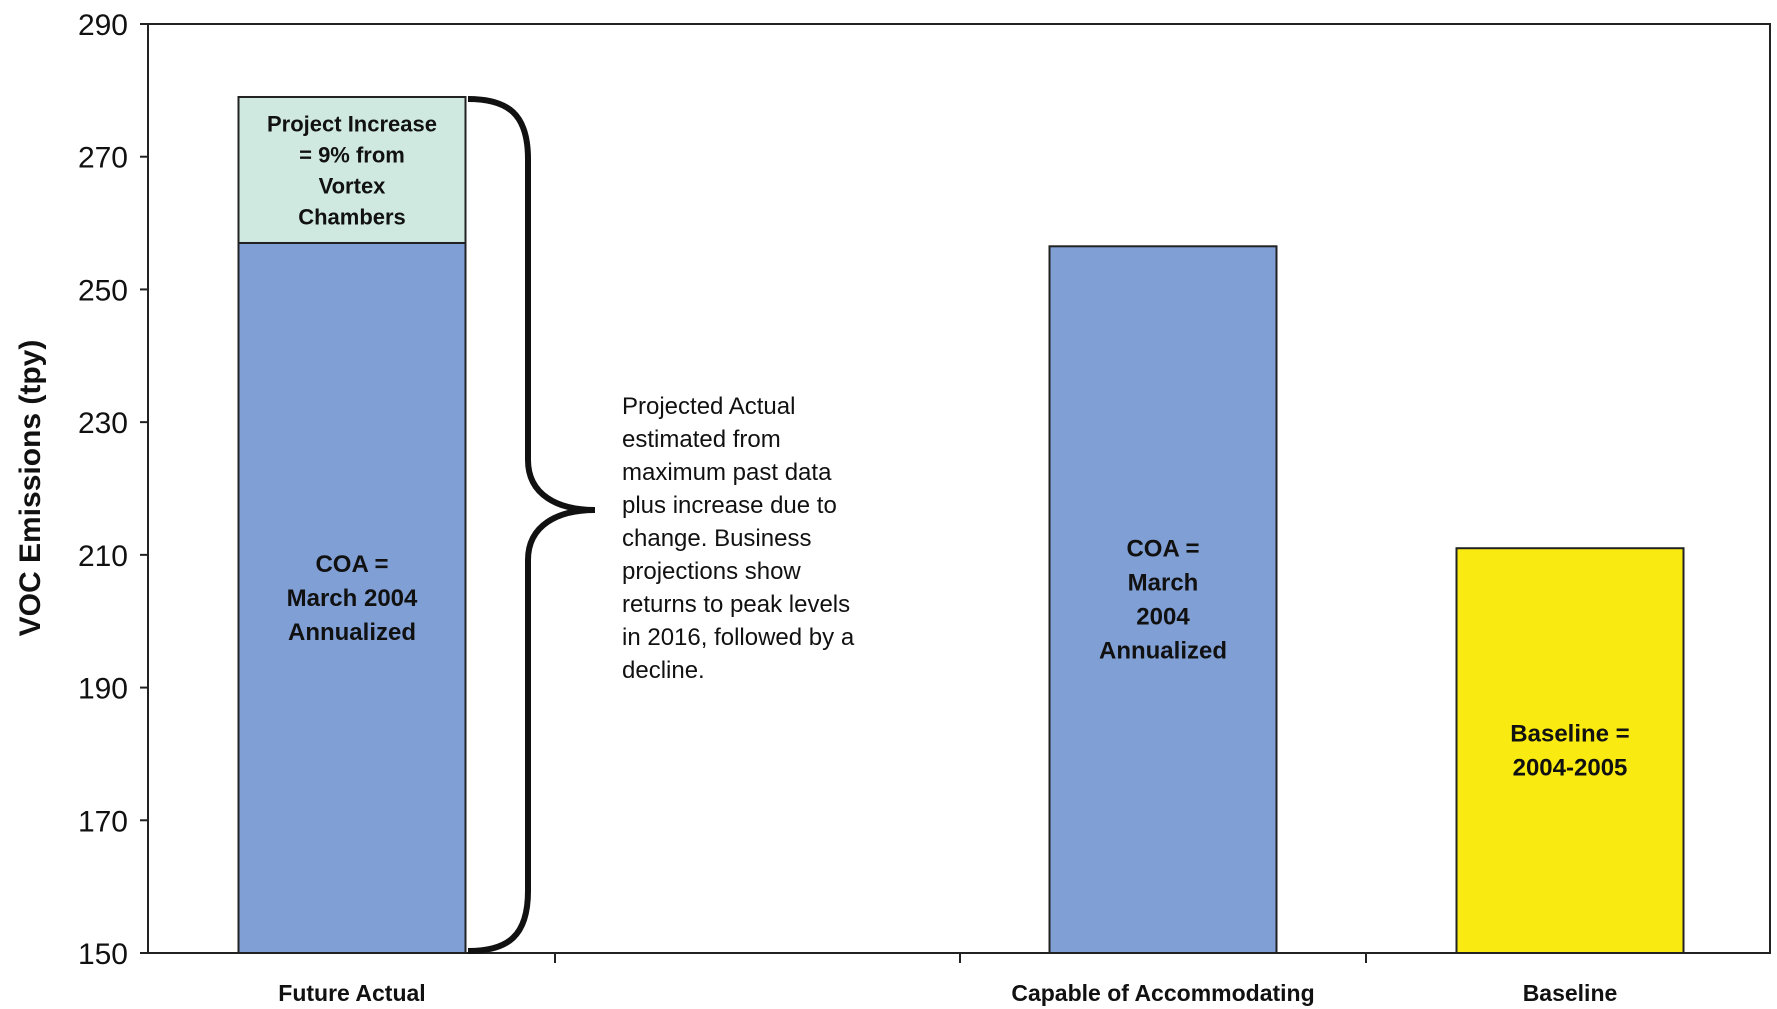  Describe the element at coordinates (708, 406) in the screenshot. I see `annotation-line: Projected Actual` at that location.